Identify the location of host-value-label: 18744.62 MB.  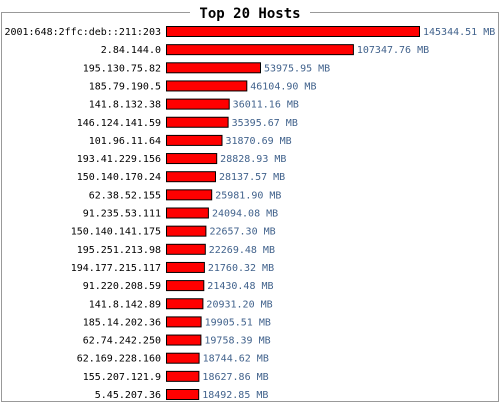
(236, 359).